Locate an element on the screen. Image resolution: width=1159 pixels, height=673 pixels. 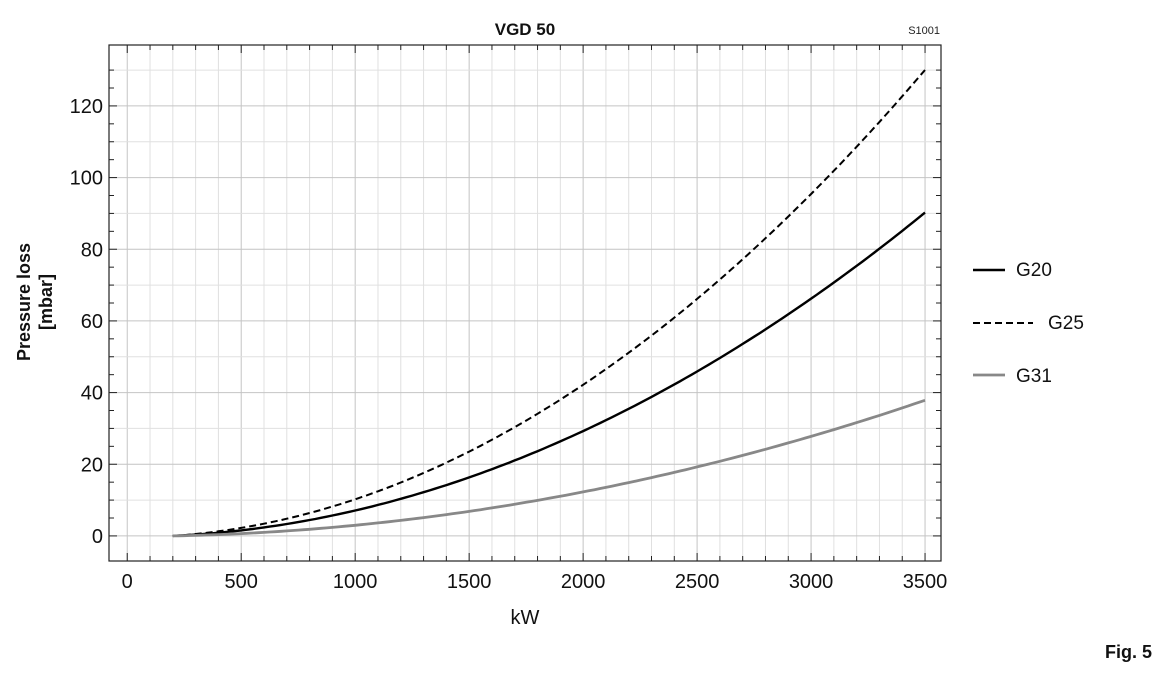
y-tick-label: 120 is located at coordinates (86, 107).